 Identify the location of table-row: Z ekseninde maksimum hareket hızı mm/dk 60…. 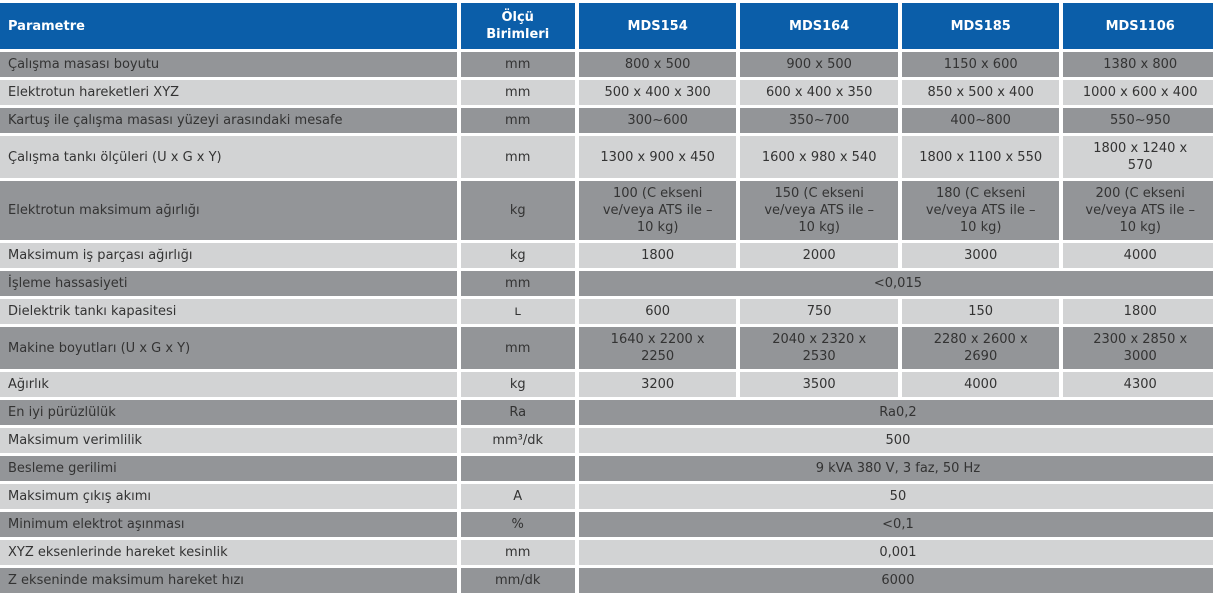
(606, 580).